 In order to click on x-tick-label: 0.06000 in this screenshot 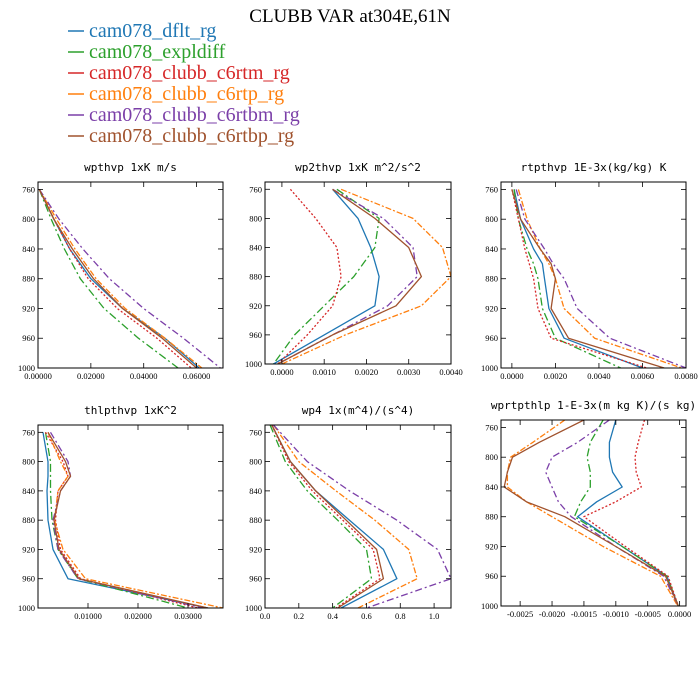, I will do `click(197, 376)`.